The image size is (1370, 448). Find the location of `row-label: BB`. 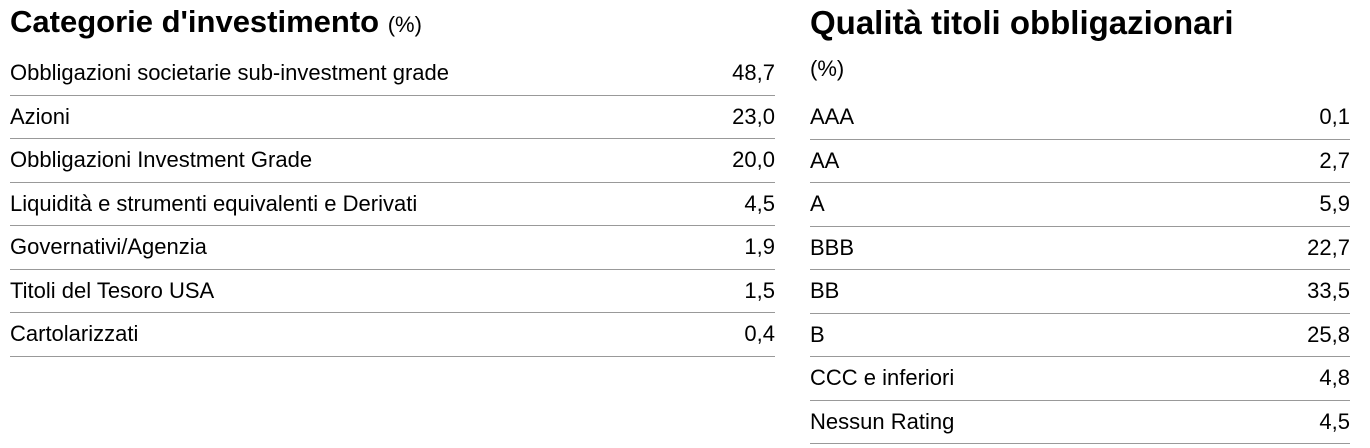

row-label: BB is located at coordinates (825, 291).